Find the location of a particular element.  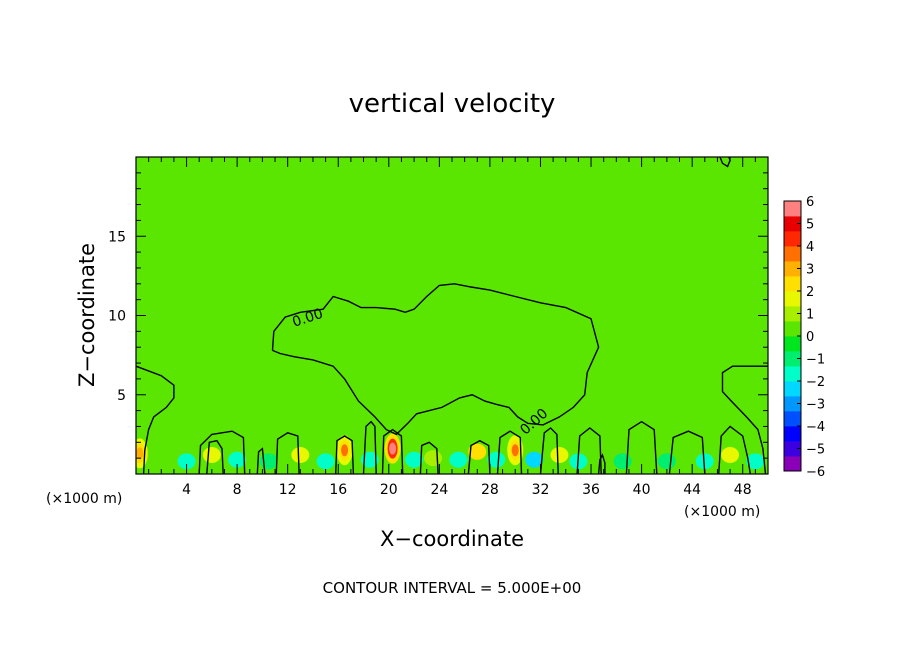

colorbar-tick-label: −1 is located at coordinates (815, 360).